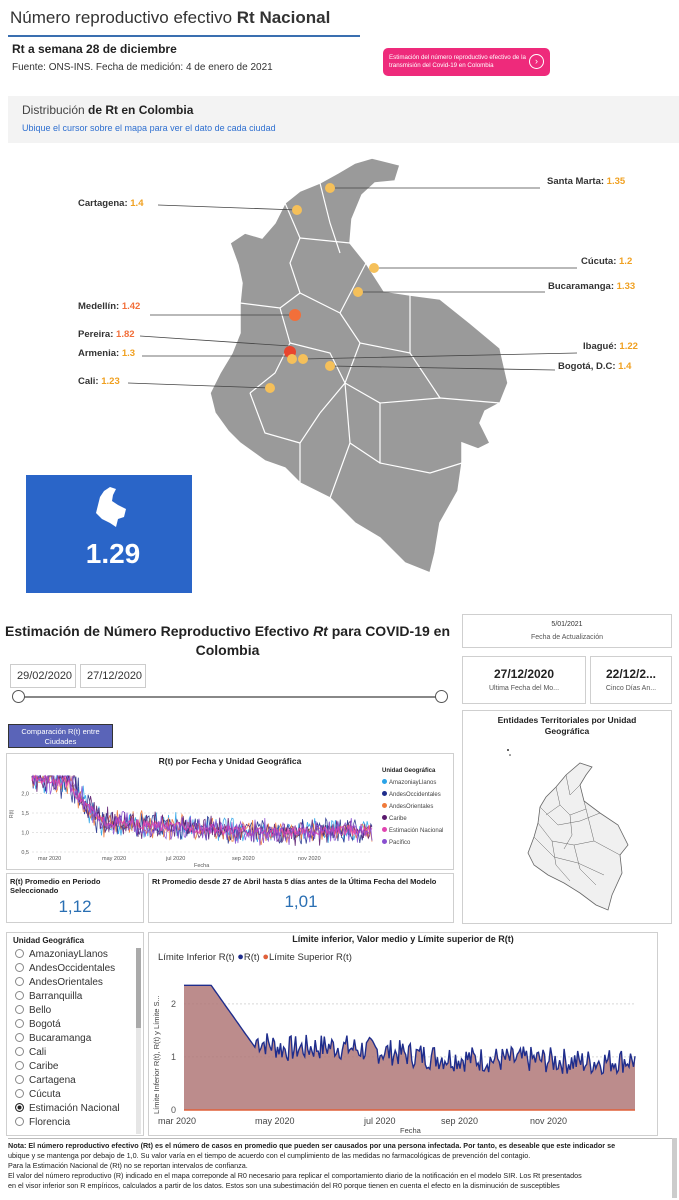  What do you see at coordinates (358, 292) in the screenshot?
I see `bucaramanga-marker` at bounding box center [358, 292].